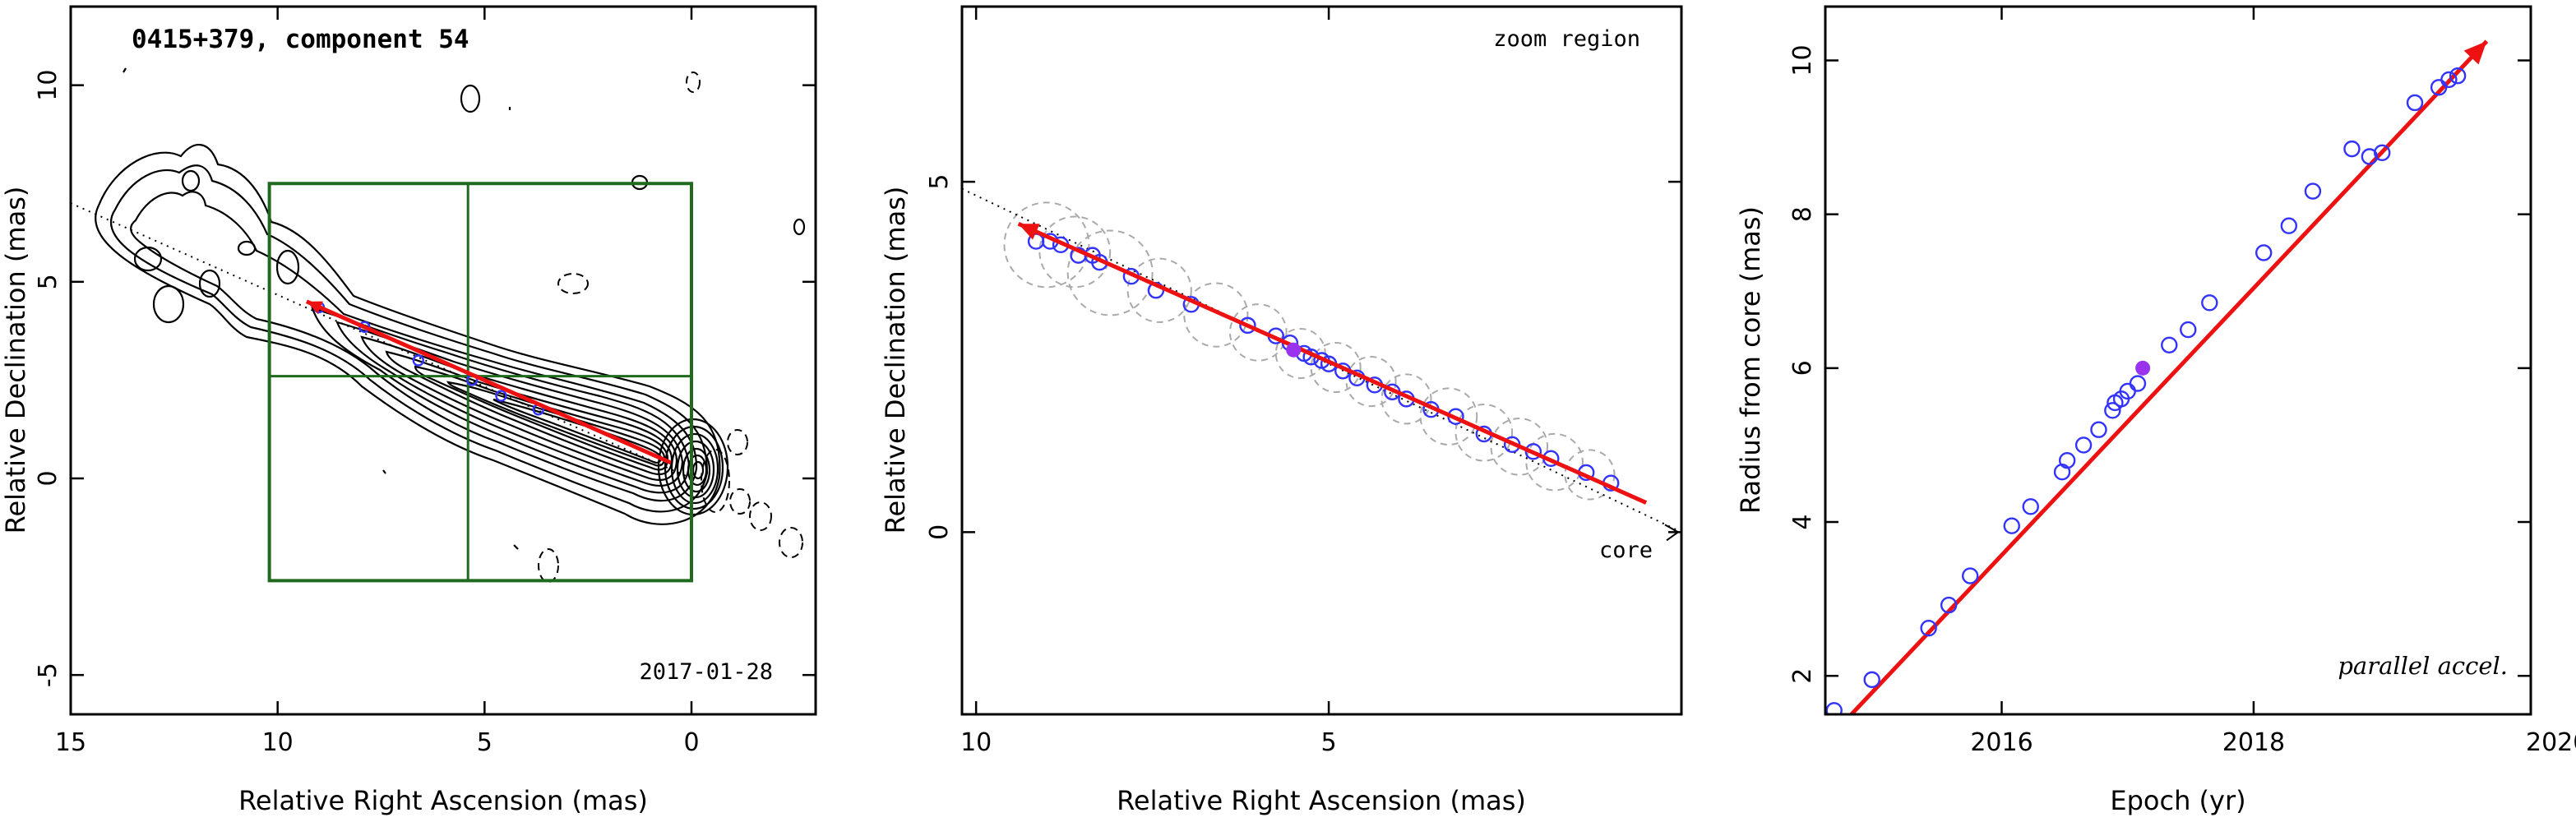  What do you see at coordinates (1802, 676) in the screenshot?
I see `panel3-ytick-label: 2` at bounding box center [1802, 676].